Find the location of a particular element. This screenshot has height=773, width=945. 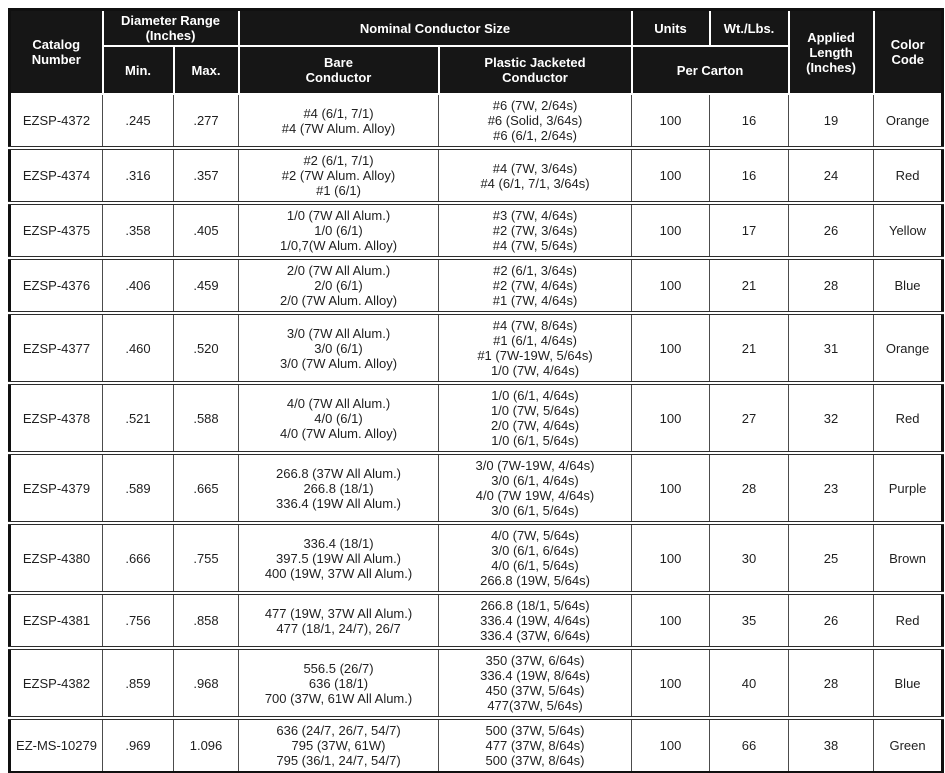

cell-applied-length: 28 is located at coordinates (831, 286).